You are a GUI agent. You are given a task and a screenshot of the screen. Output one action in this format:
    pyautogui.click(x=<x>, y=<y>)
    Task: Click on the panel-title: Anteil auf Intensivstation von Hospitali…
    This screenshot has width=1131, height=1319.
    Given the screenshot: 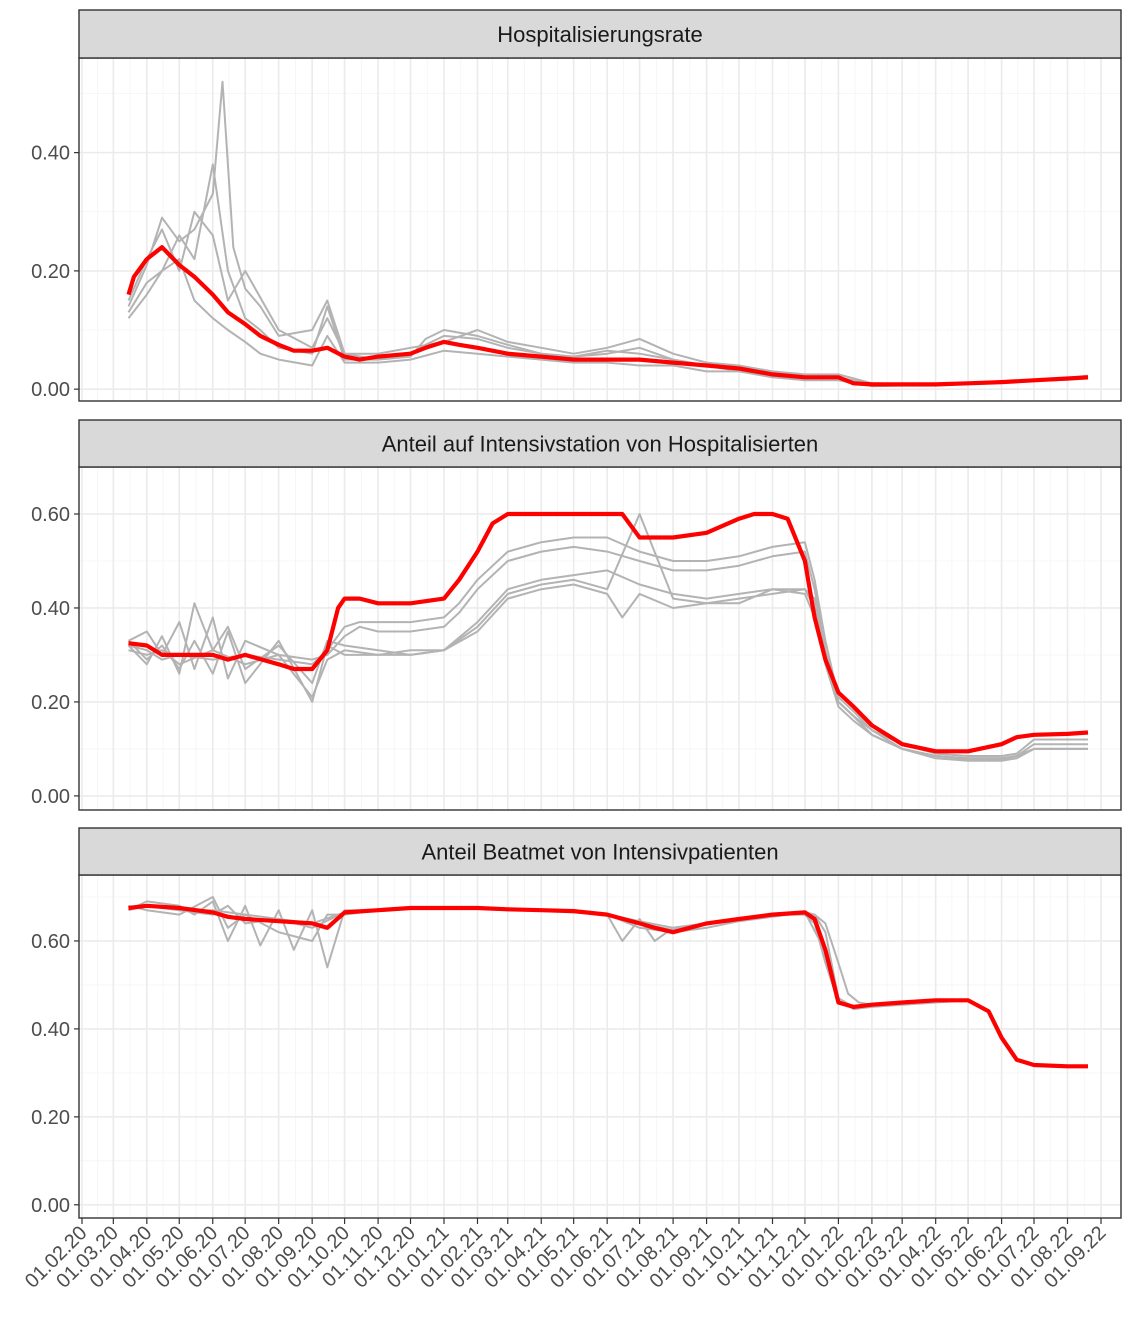 What is the action you would take?
    pyautogui.click(x=600, y=444)
    